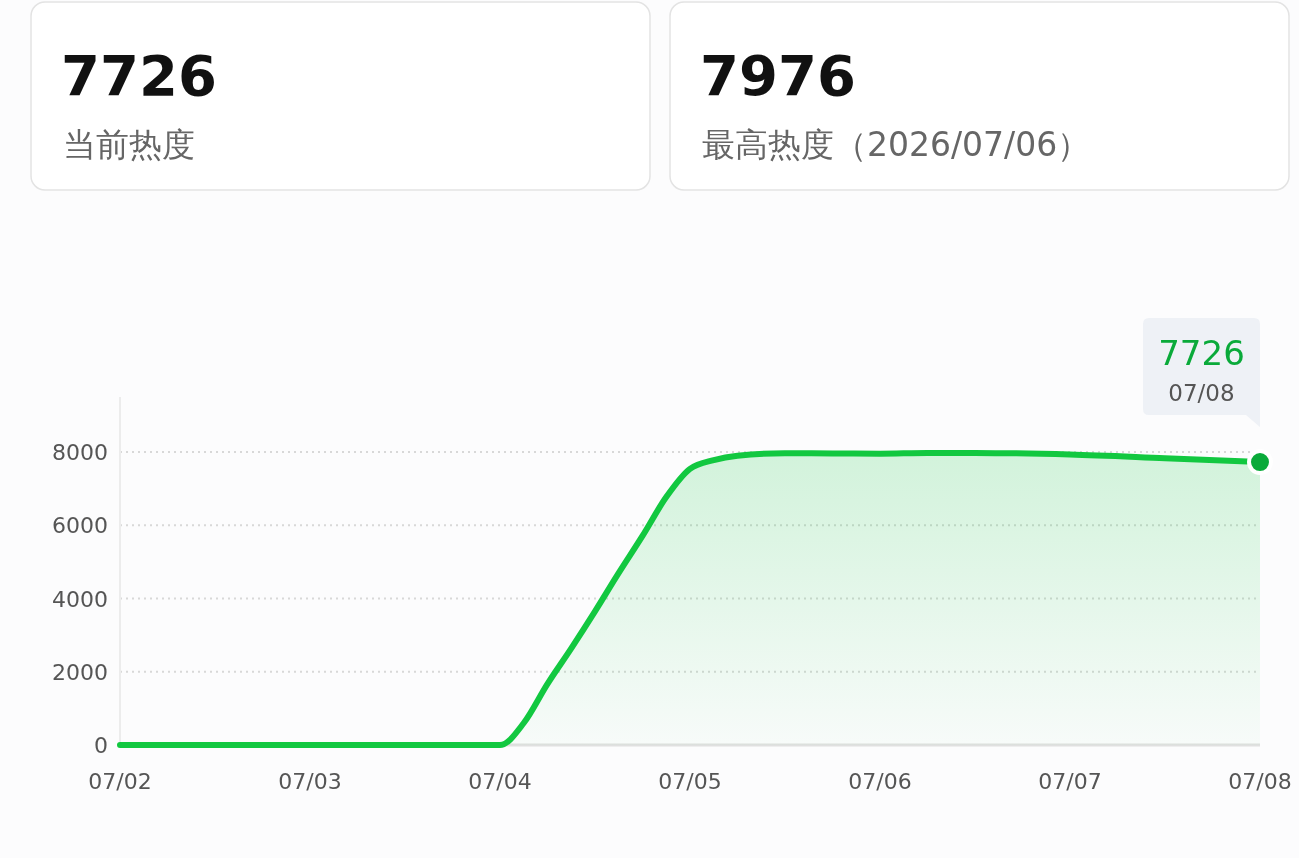  Describe the element at coordinates (896, 144) in the screenshot. I see `text: 最高热度（2026/07/06）` at that location.